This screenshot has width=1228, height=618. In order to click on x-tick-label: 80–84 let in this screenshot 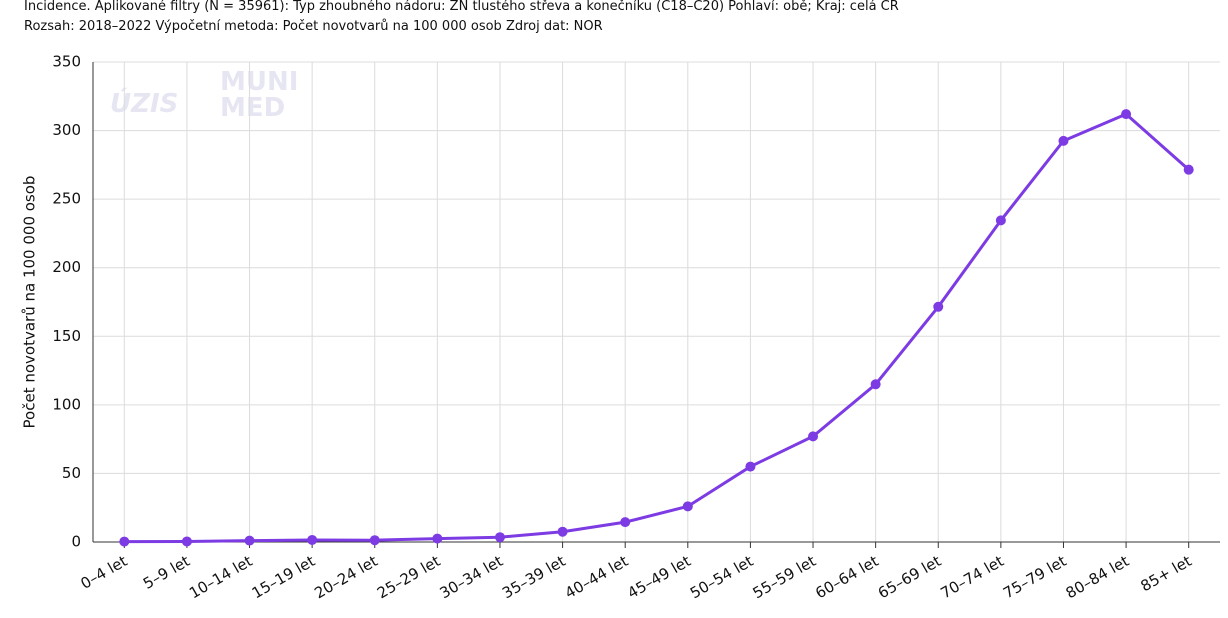, I will do `click(1097, 577)`.